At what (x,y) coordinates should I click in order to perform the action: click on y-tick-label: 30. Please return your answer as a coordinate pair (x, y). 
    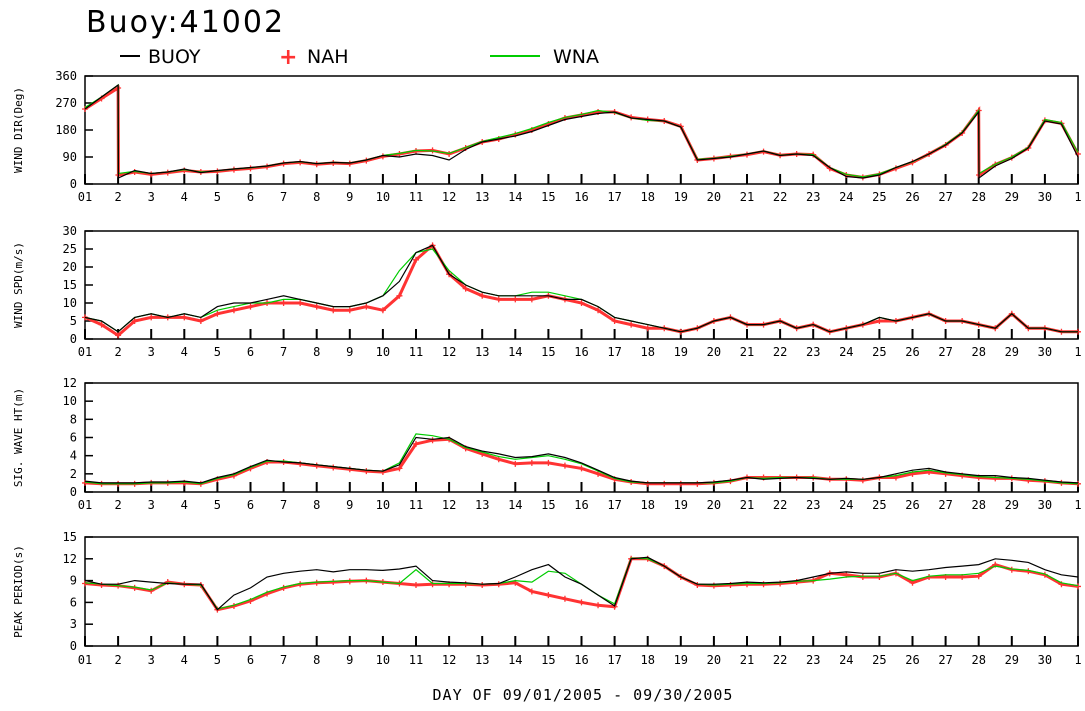
    Looking at the image, I should click on (70, 231).